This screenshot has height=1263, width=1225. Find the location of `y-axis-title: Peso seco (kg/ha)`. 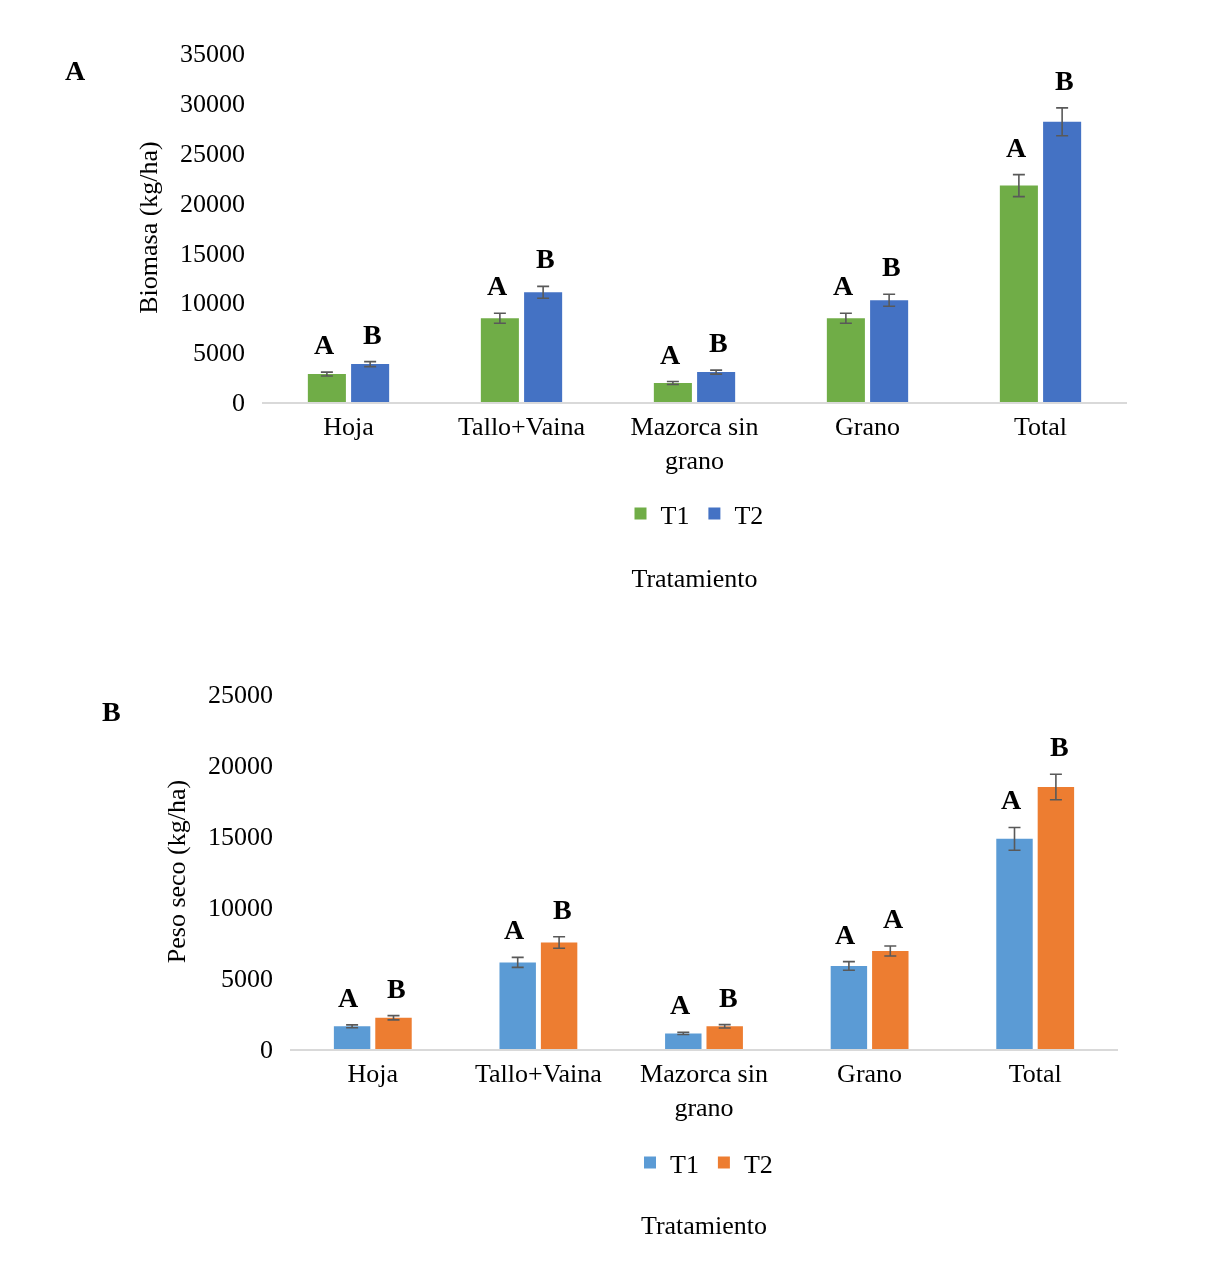

y-axis-title: Peso seco (kg/ha) is located at coordinates (177, 871).